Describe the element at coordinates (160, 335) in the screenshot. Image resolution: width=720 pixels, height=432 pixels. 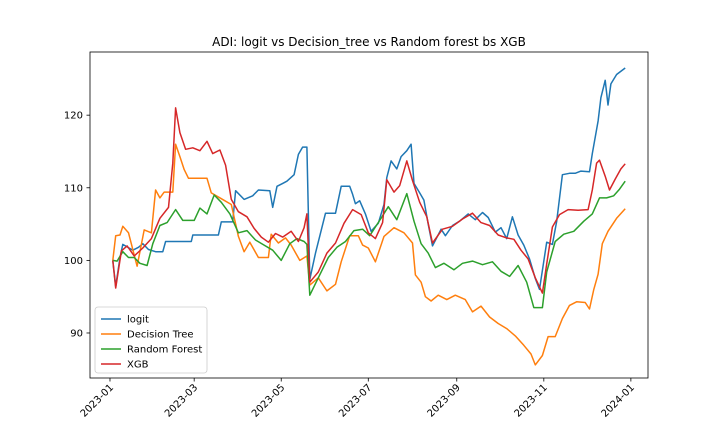
I see `legend-label-1: Decision Tree` at that location.